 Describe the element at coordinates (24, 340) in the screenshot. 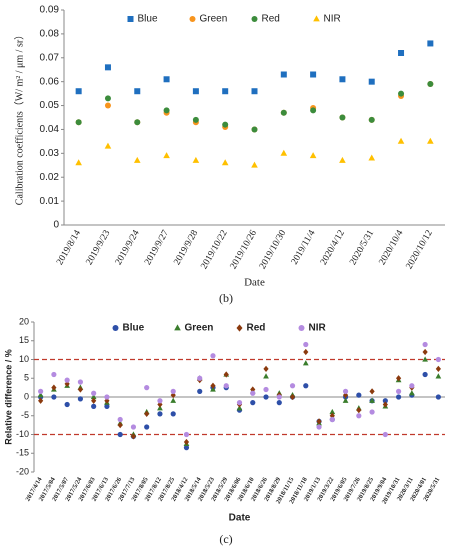

I see `y-tick-label: 15` at that location.